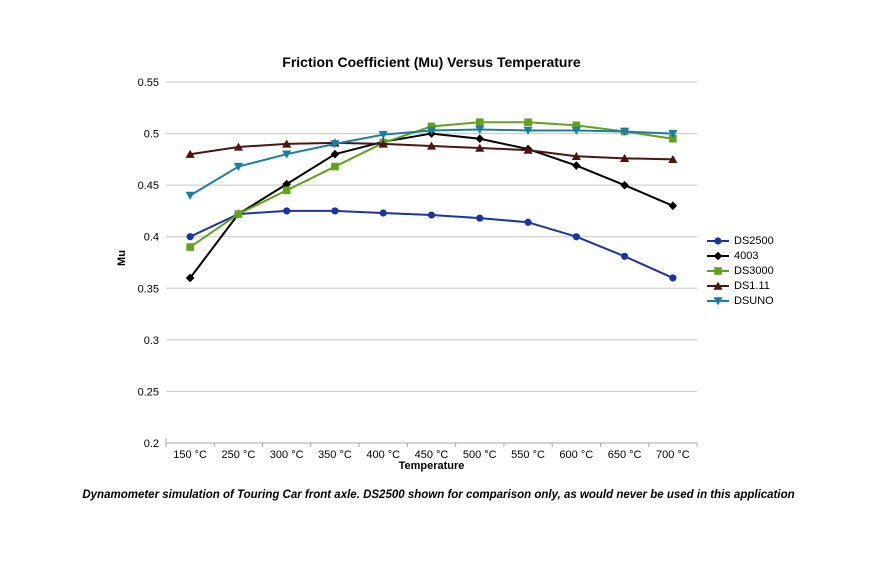 The image size is (877, 573). I want to click on legend-label: DS1.11, so click(752, 285).